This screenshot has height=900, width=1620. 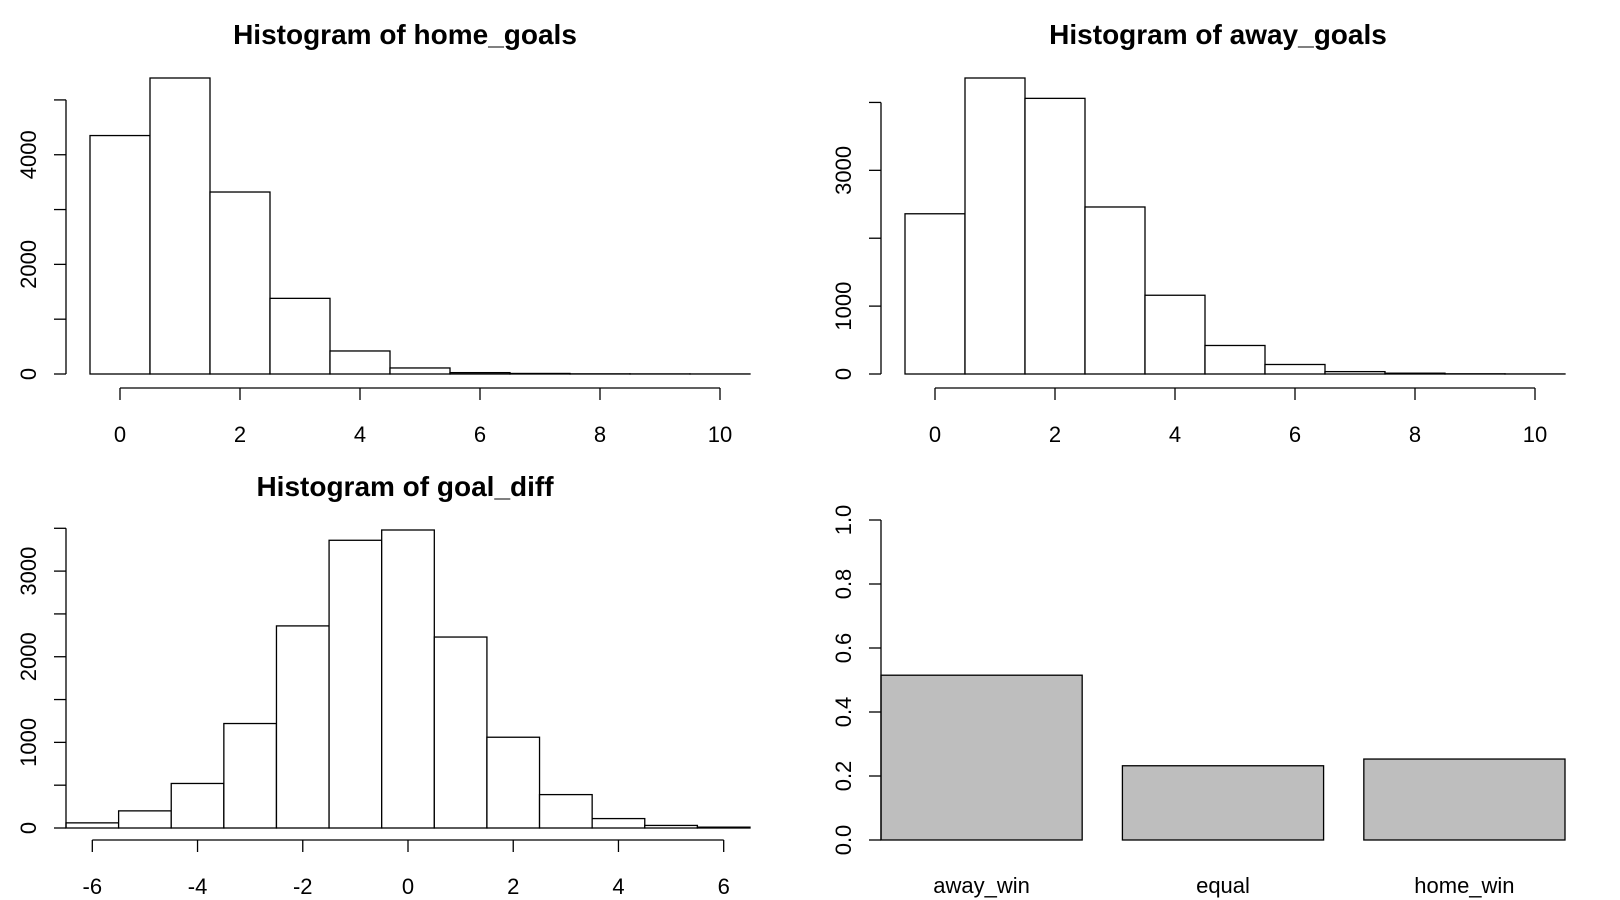 What do you see at coordinates (41, 239) in the screenshot?
I see `y-axis: 0 2000 4000` at bounding box center [41, 239].